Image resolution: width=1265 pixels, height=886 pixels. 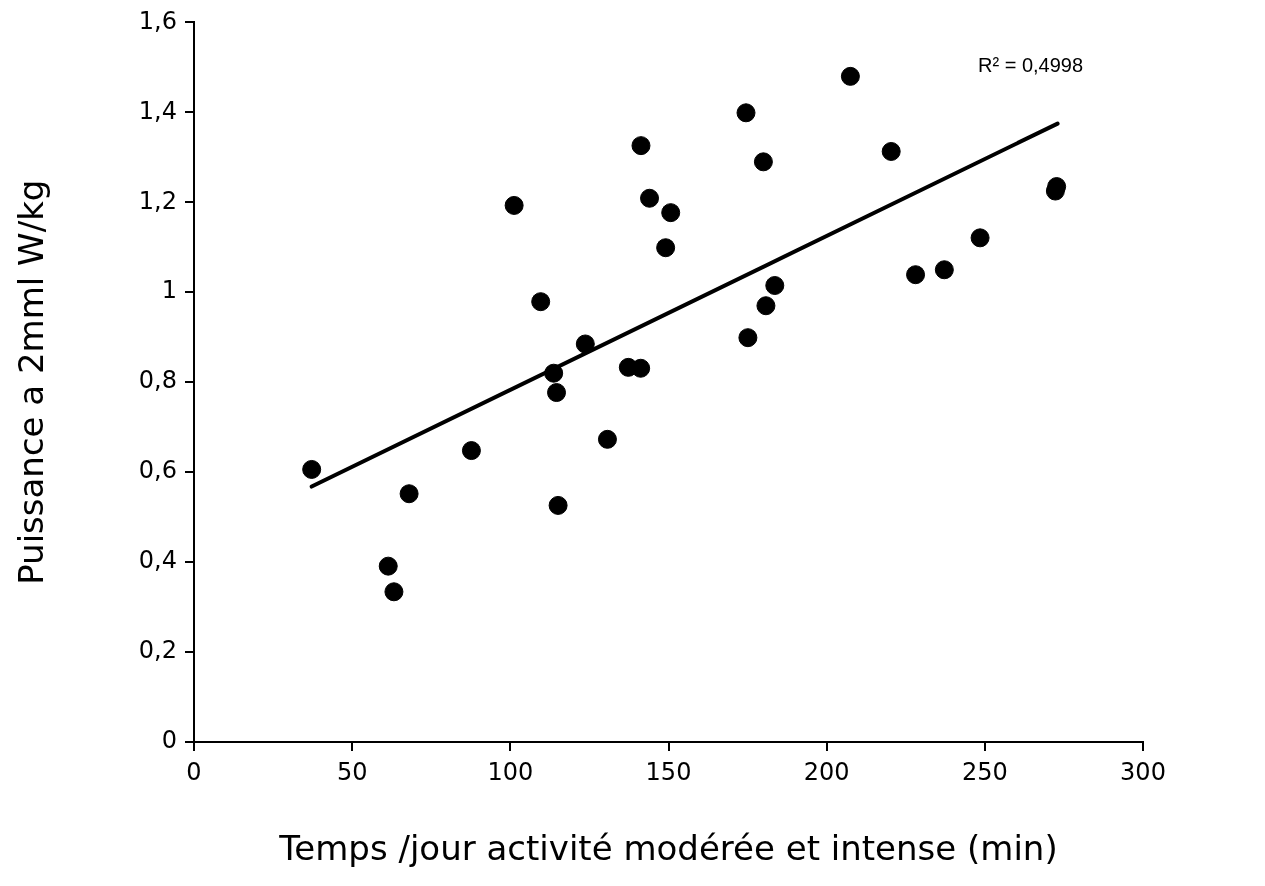 What do you see at coordinates (510, 771) in the screenshot?
I see `x-tick-label: 100` at bounding box center [510, 771].